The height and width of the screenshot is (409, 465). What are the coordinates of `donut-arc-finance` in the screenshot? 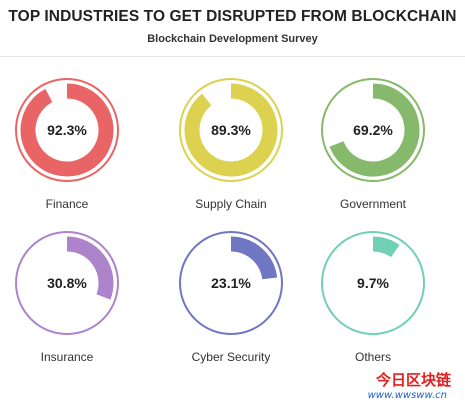 It's located at (67, 130).